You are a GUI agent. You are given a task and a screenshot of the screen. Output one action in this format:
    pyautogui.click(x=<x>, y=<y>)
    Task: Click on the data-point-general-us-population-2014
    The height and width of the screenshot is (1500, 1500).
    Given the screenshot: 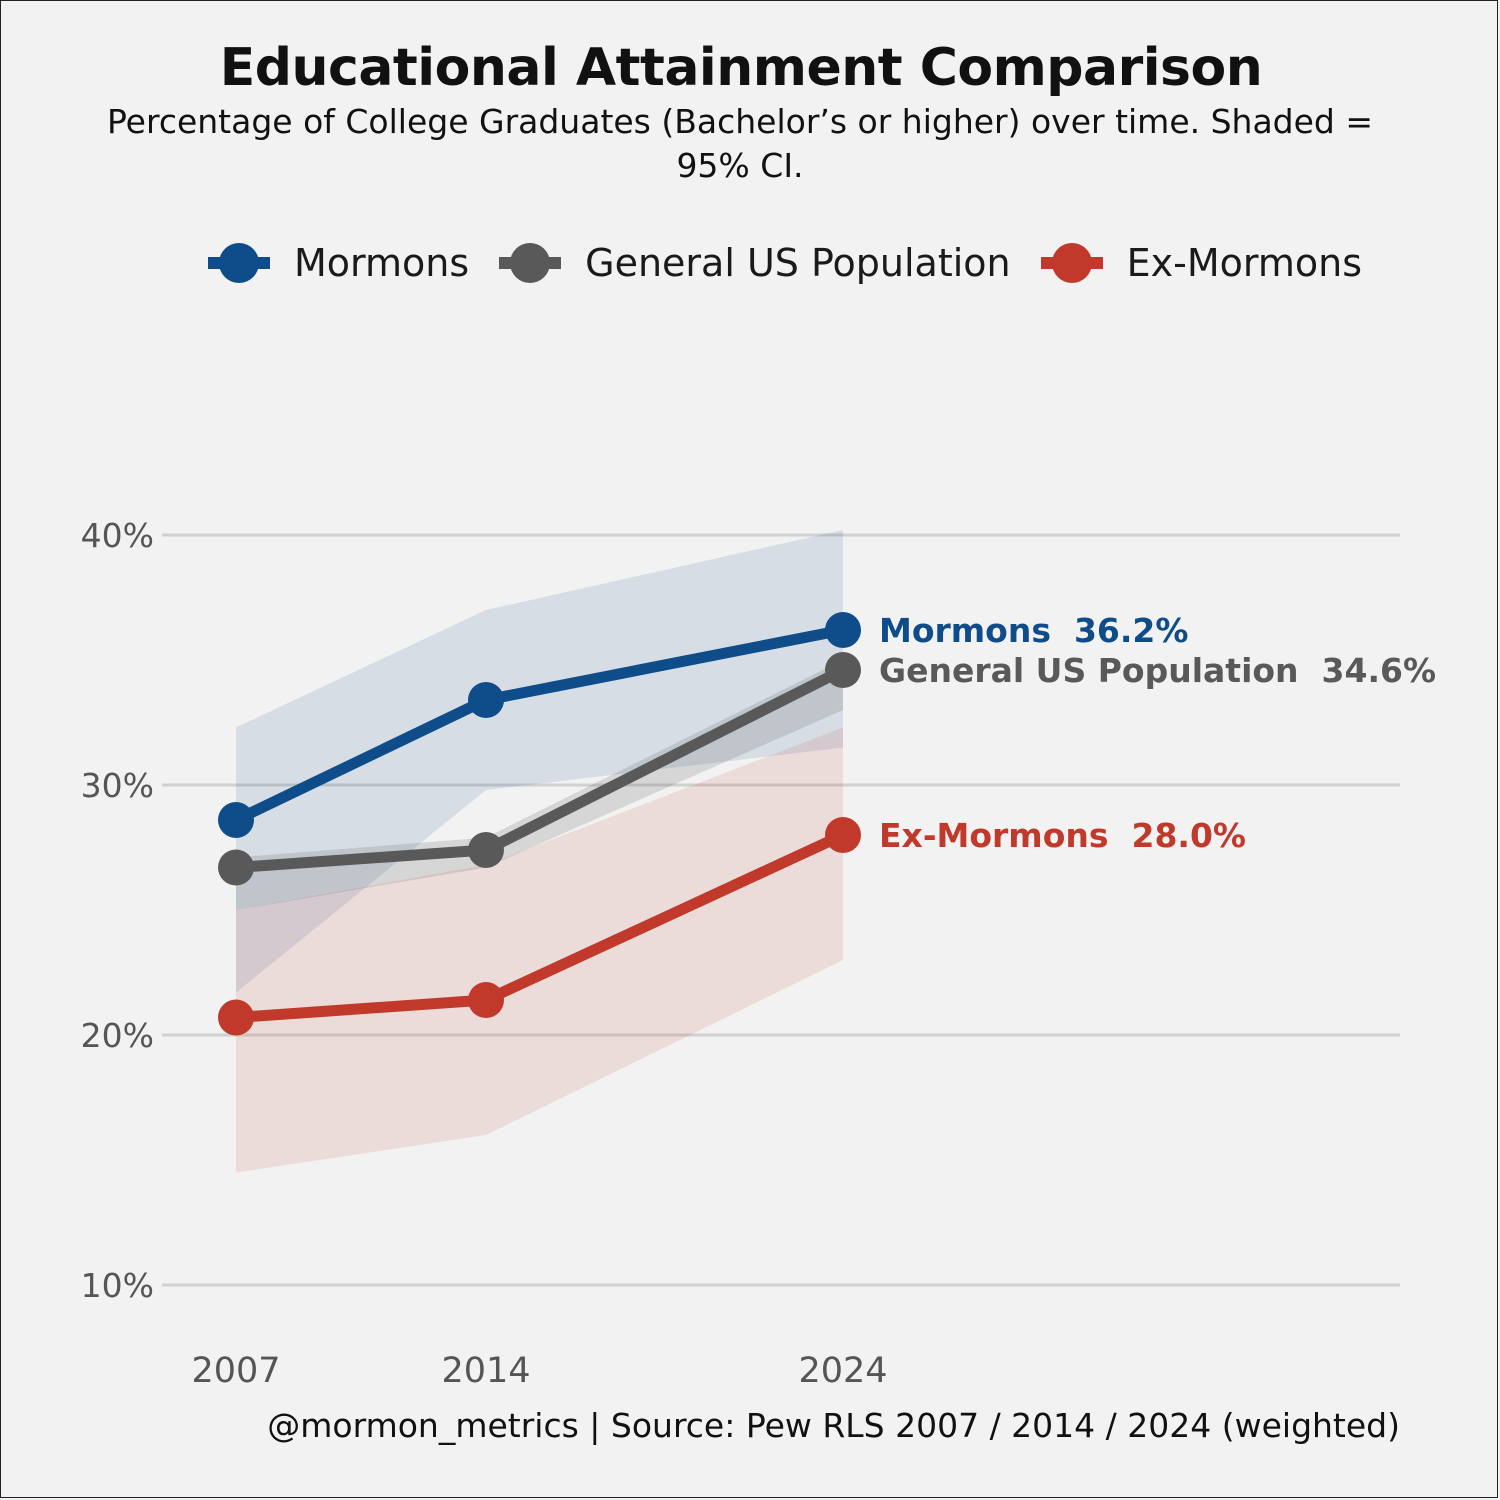 What is the action you would take?
    pyautogui.click(x=486, y=850)
    